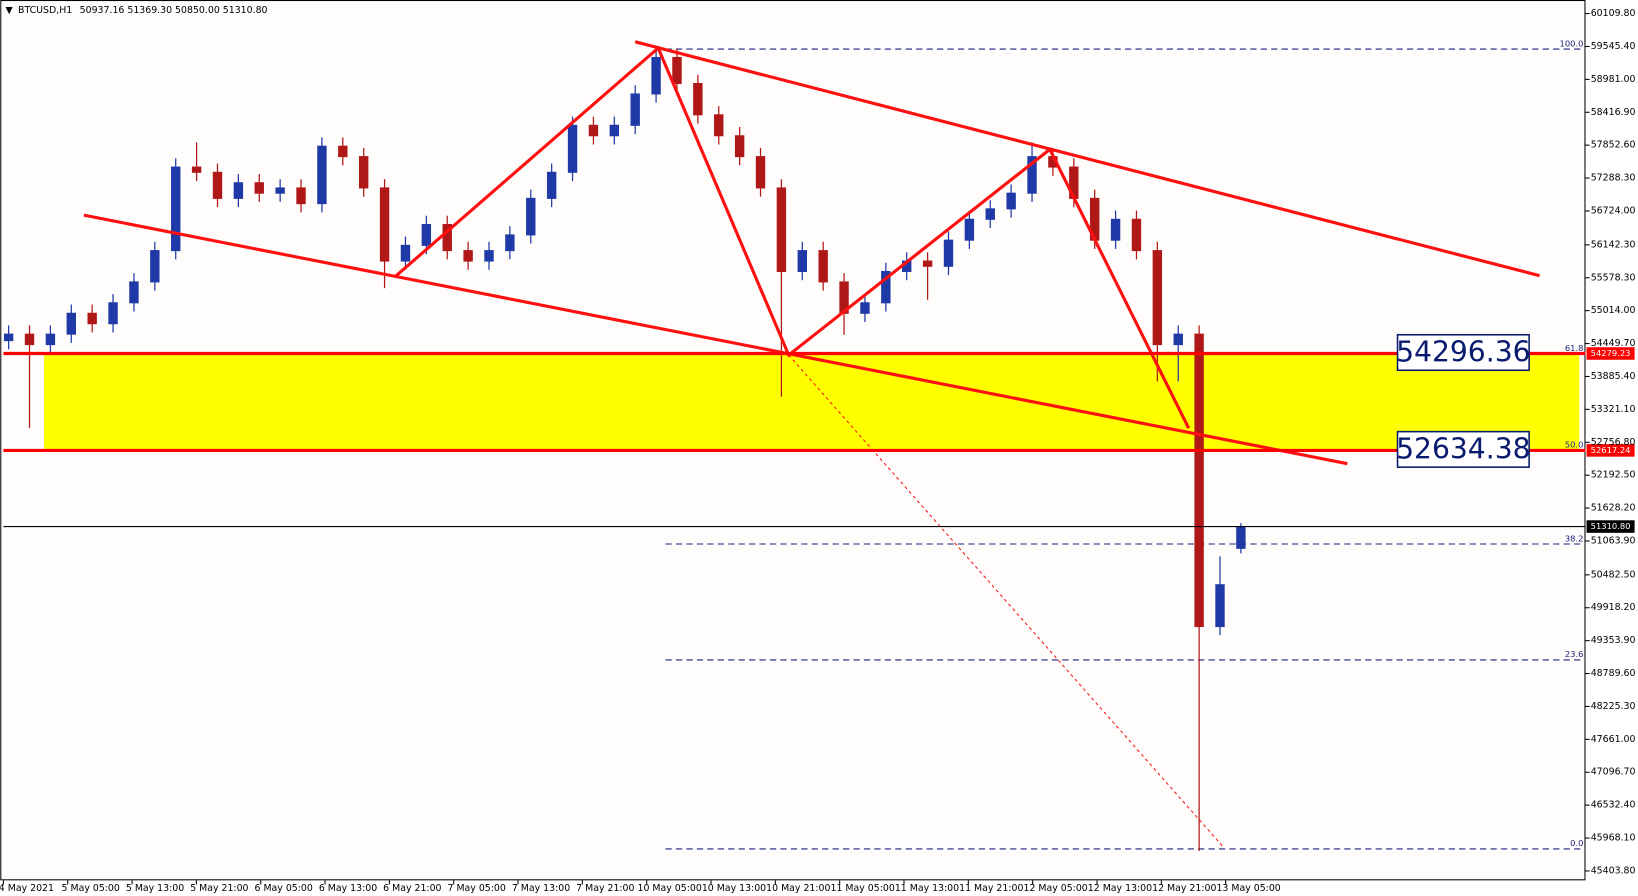 This screenshot has height=896, width=1638. Describe the element at coordinates (1613, 870) in the screenshot. I see `y-tick-label: 45403.80` at that location.